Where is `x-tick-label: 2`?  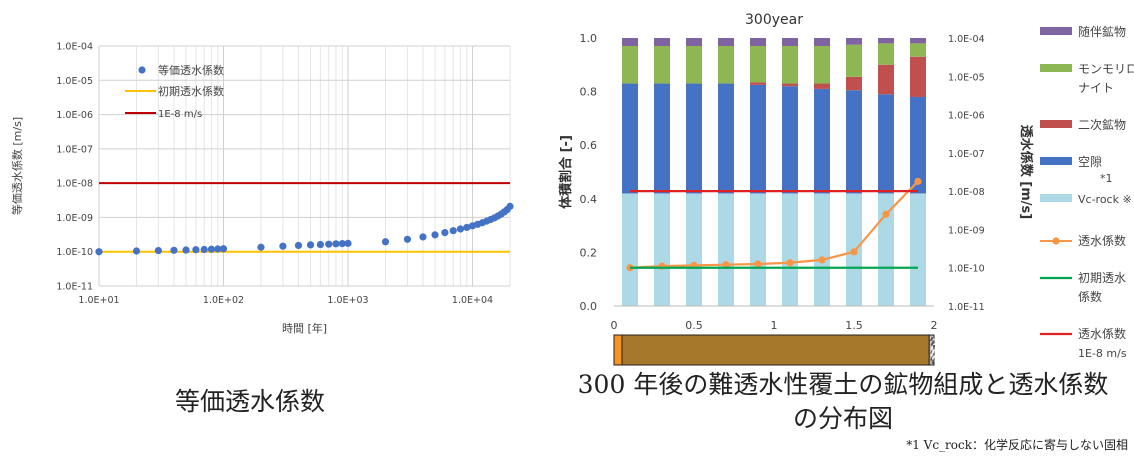
x-tick-label: 2 is located at coordinates (934, 325).